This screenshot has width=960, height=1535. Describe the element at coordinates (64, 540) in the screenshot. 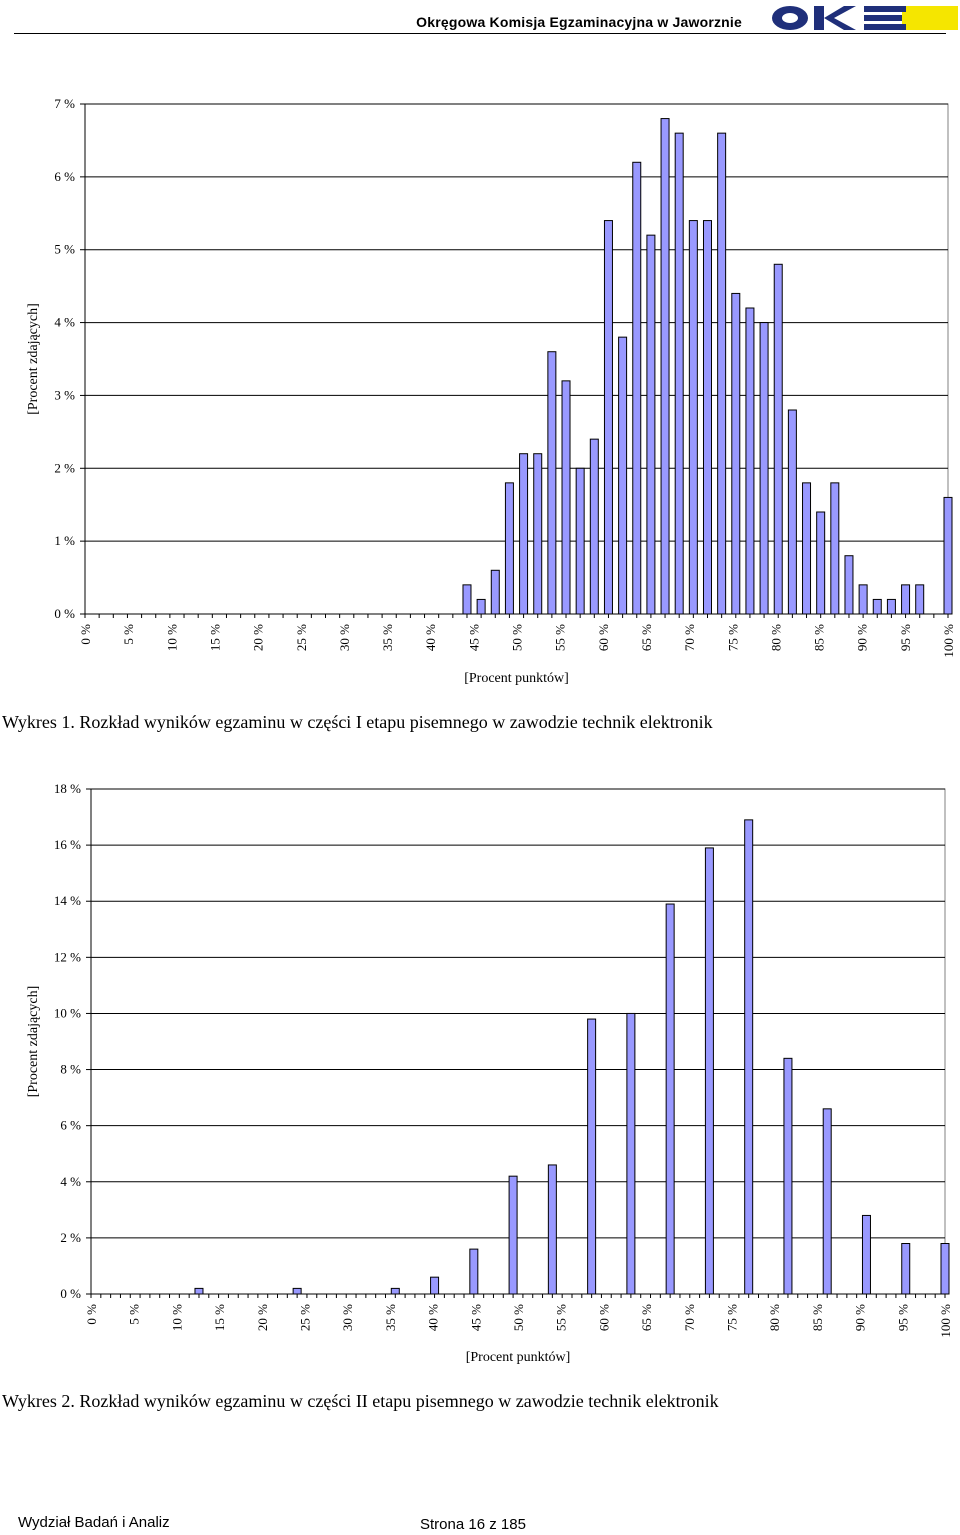

I see `y-tick-label: 1 %` at that location.